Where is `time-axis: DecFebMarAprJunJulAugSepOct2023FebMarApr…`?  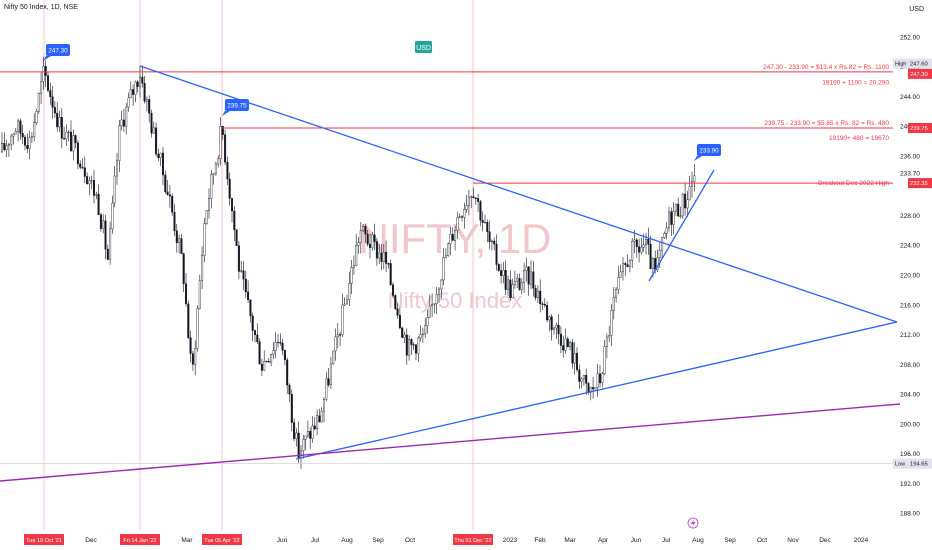 time-axis: DecFebMarAprJunJulAugSepOct2023FebMarApr… is located at coordinates (446, 539).